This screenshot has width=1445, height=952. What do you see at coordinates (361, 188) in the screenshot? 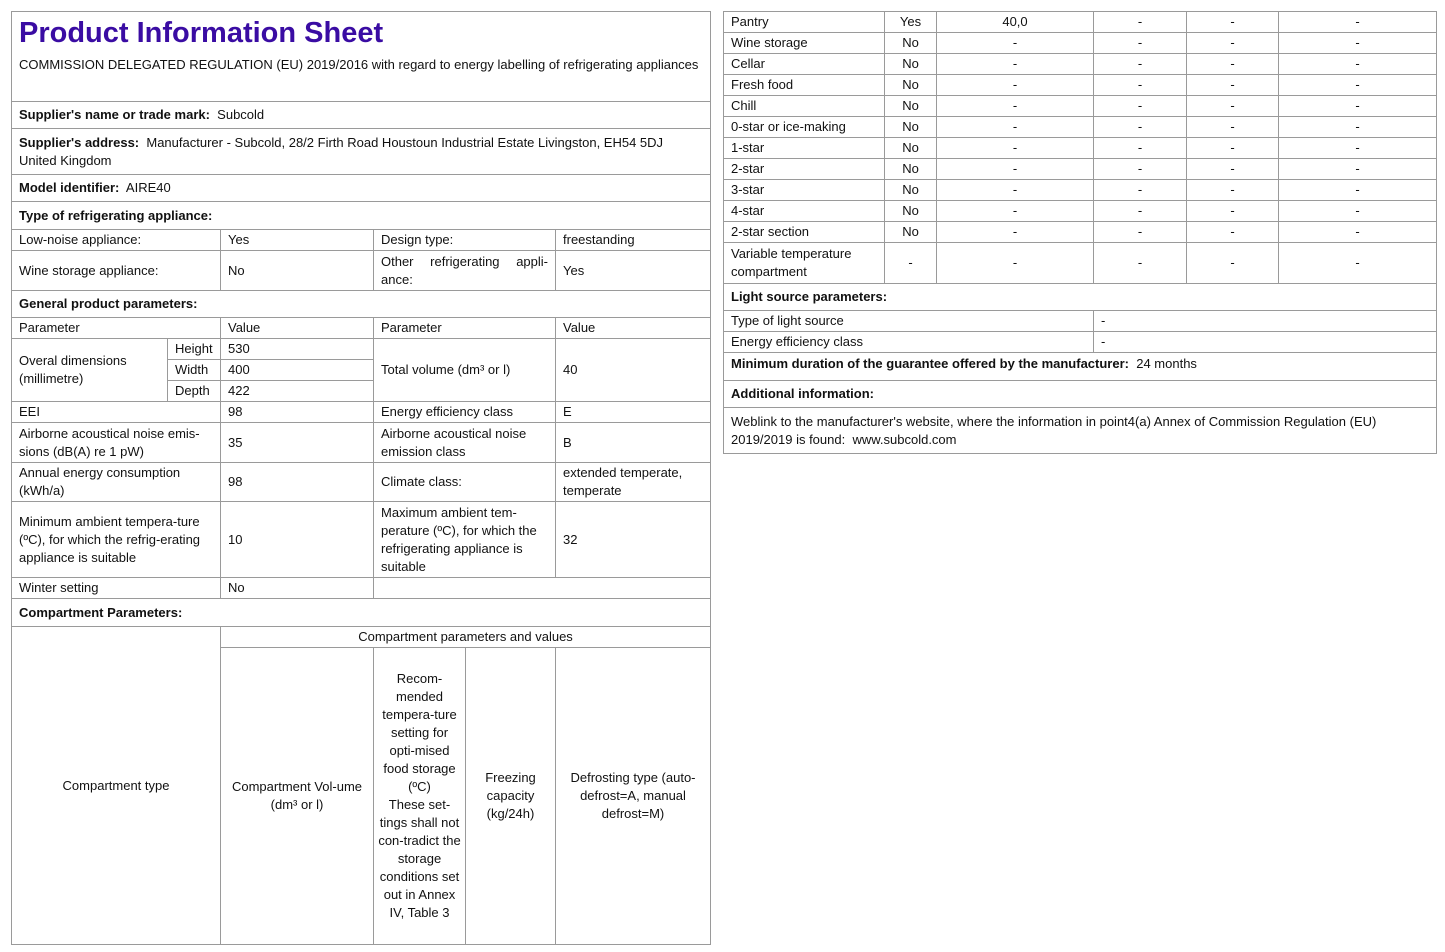
I see `model-row: Model identifier: AIRE40` at bounding box center [361, 188].